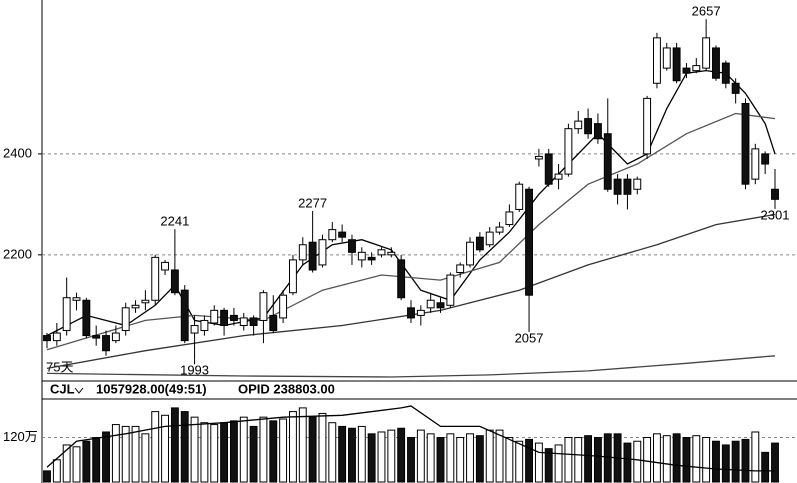 This screenshot has height=483, width=797. I want to click on opid-info: OPID 238803.00, so click(286, 388).